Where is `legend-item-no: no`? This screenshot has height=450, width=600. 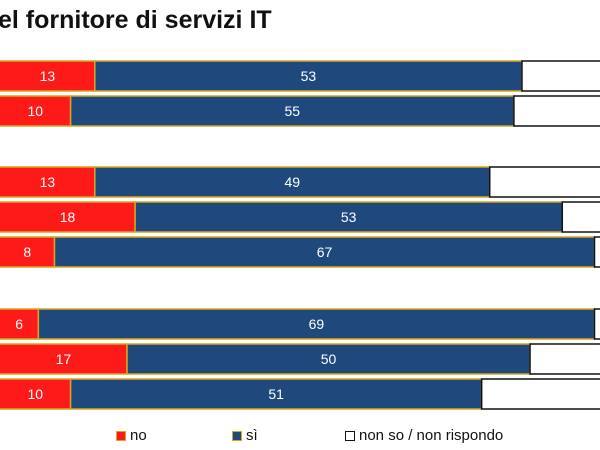 legend-item-no: no is located at coordinates (131, 435).